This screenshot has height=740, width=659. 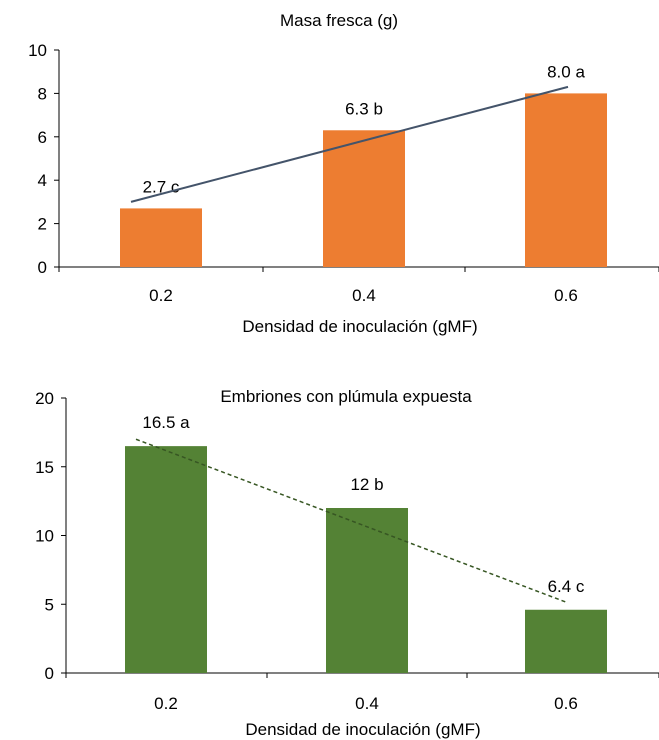 I want to click on chart-title: Embriones con plúmula expuesta, so click(x=346, y=396).